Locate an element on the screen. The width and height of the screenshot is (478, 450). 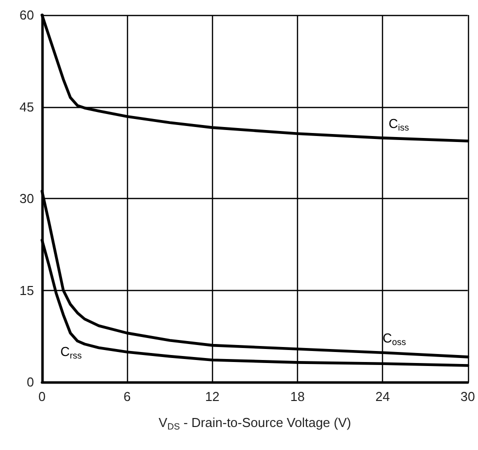
x-tick-label: 12 is located at coordinates (212, 396).